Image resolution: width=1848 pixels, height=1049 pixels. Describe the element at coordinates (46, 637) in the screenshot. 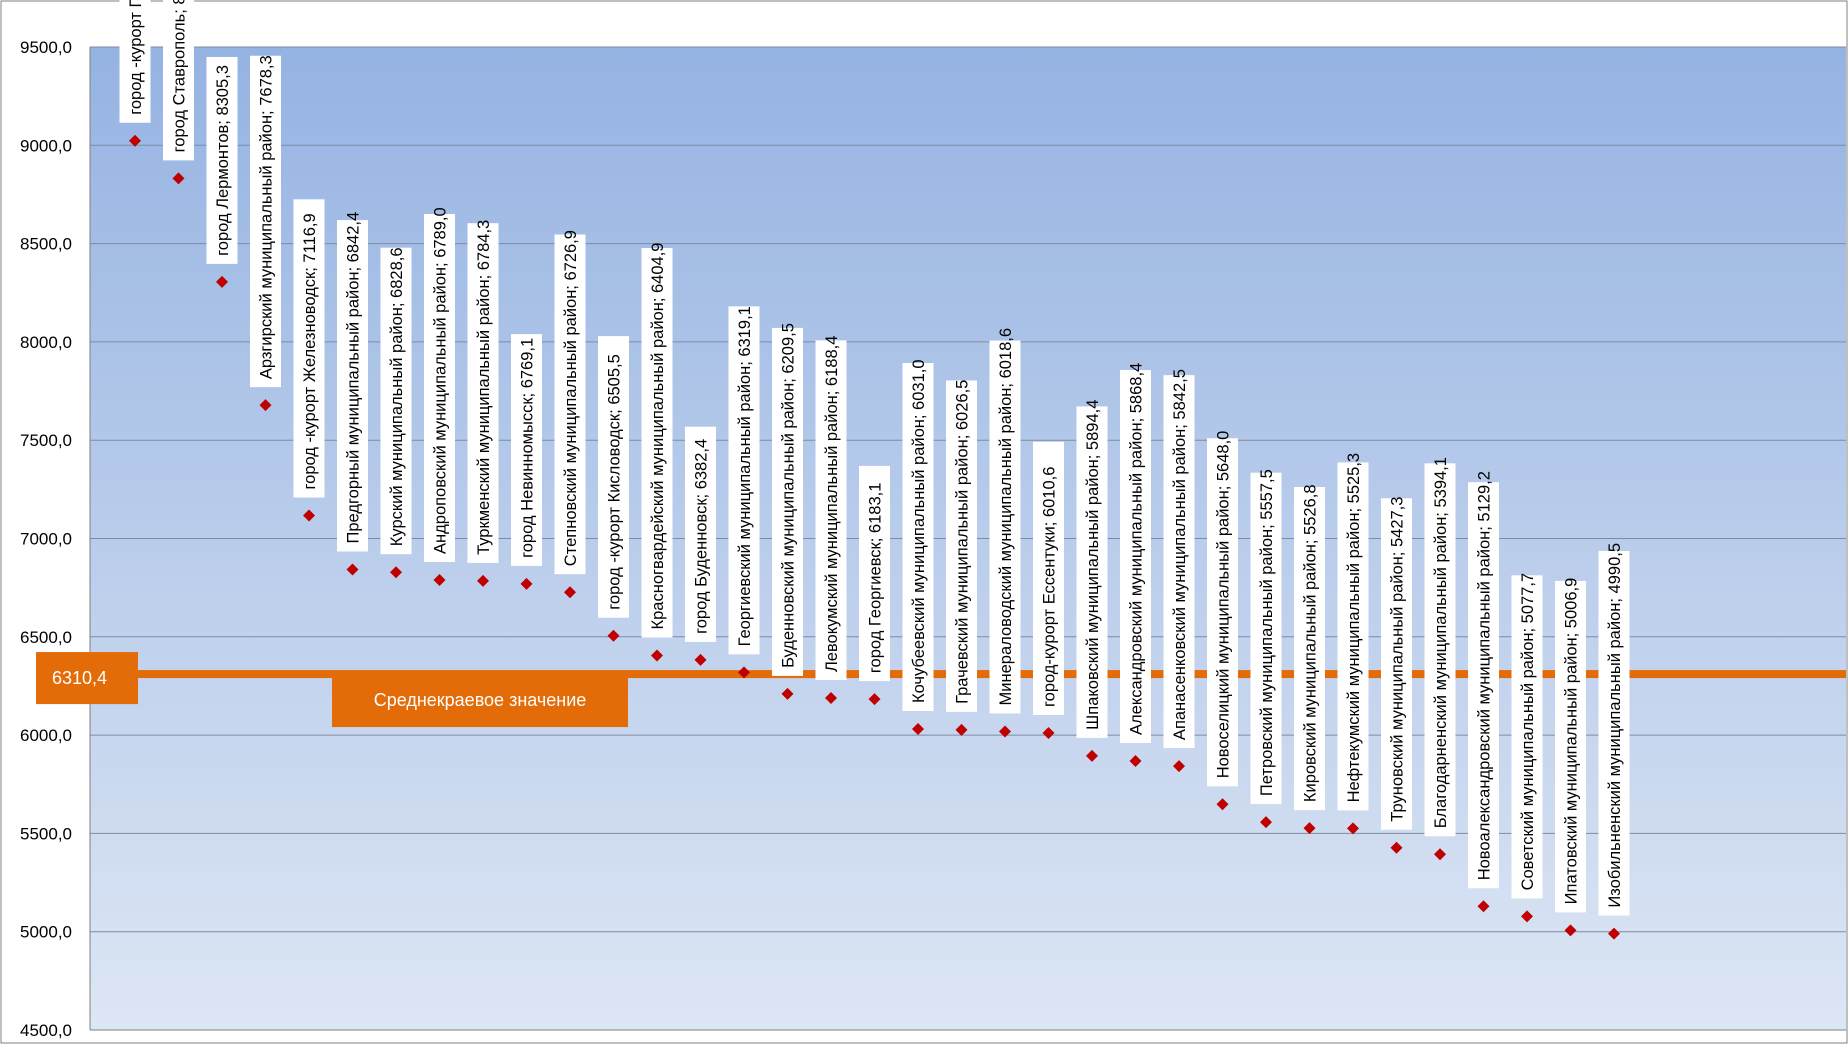

I see `y-tick-label: 6500,0` at that location.